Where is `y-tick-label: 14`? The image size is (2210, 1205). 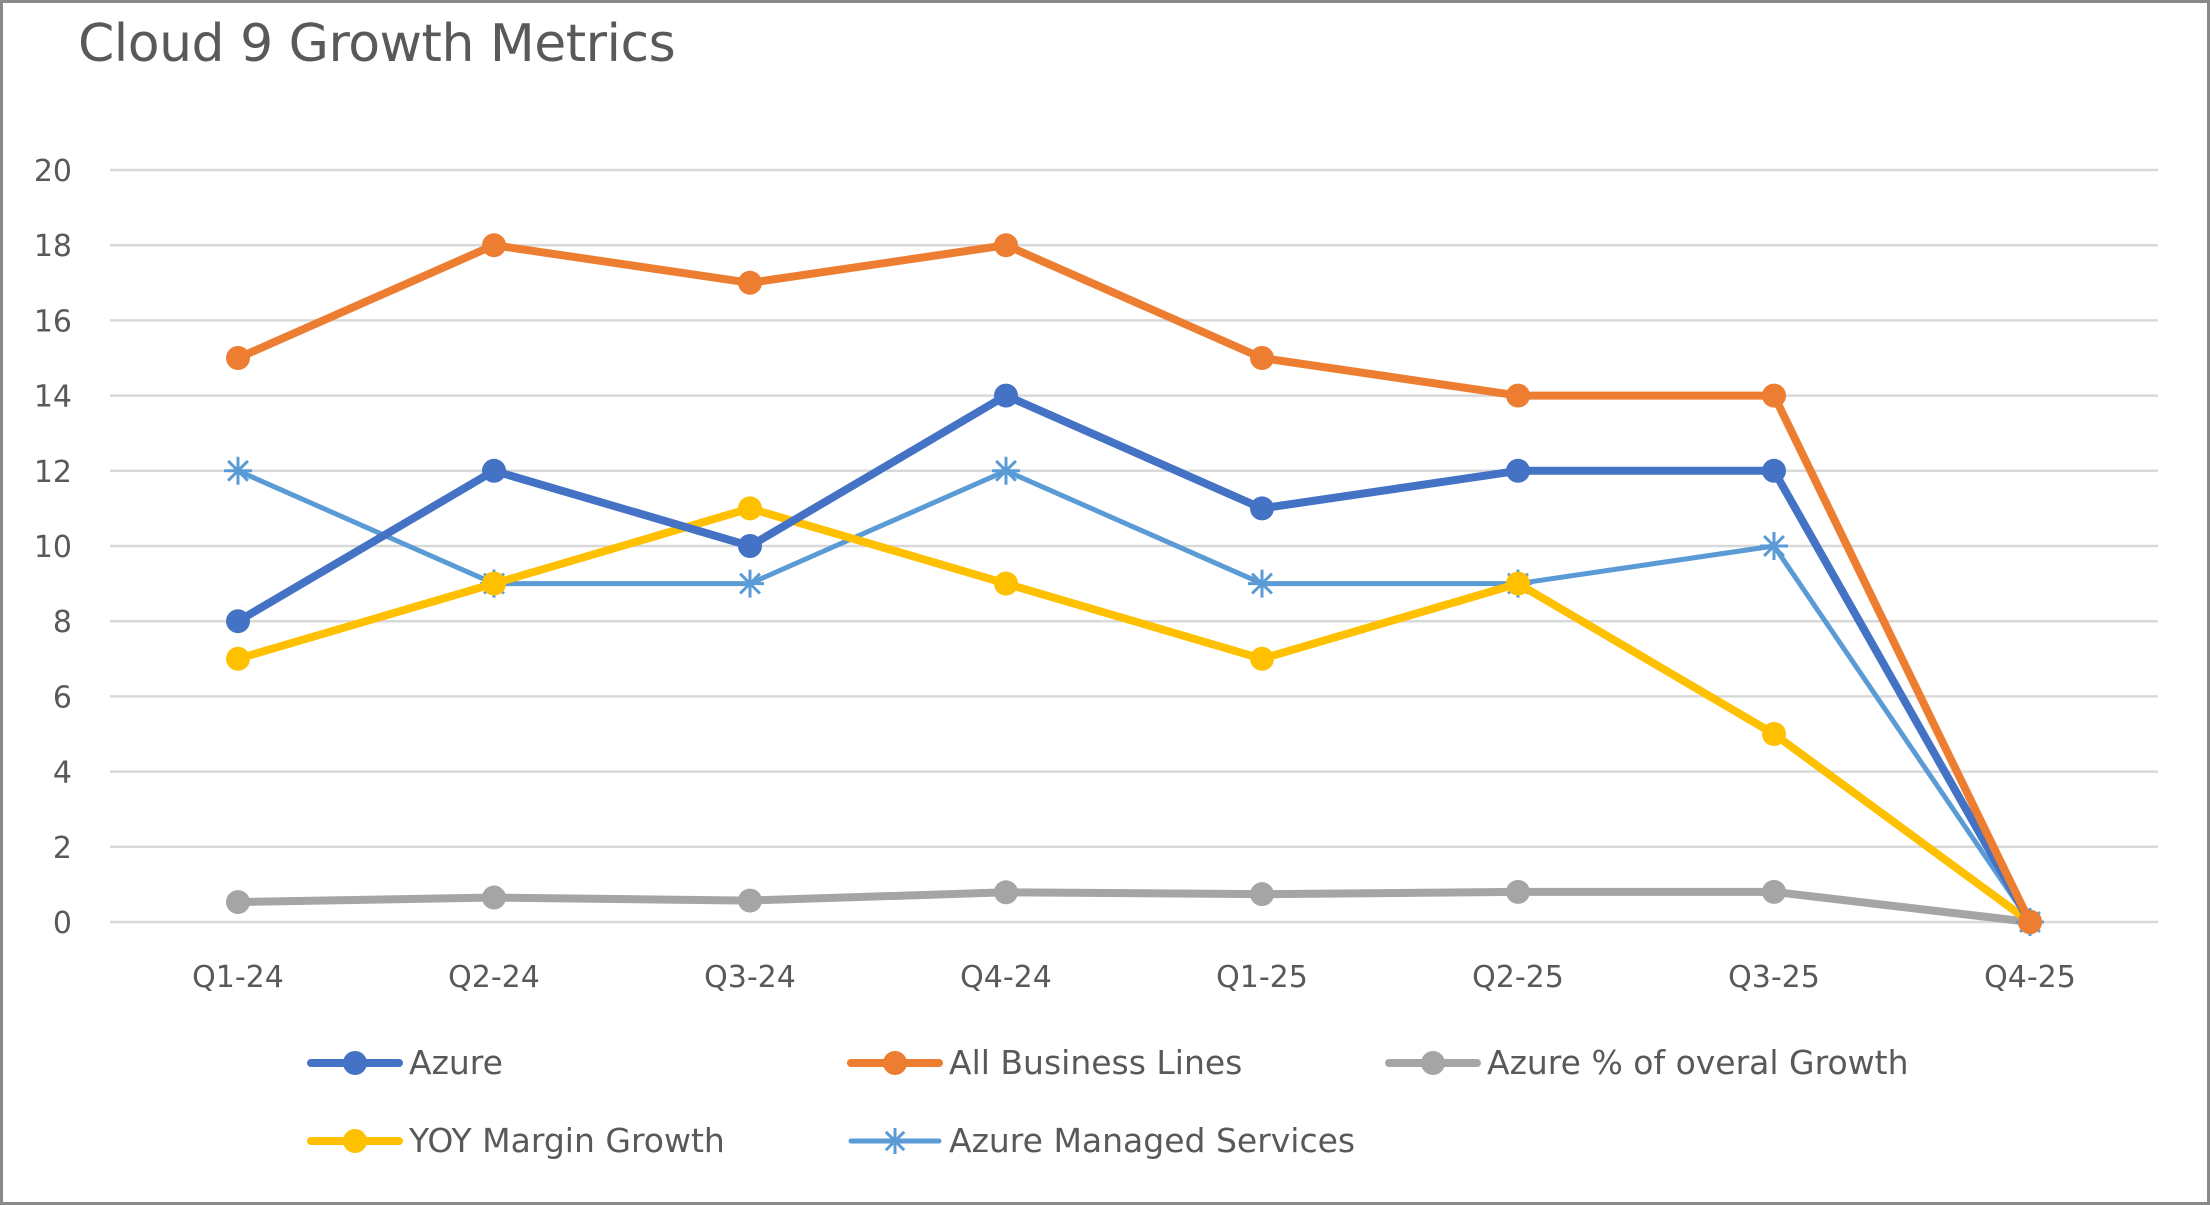 y-tick-label: 14 is located at coordinates (53, 397).